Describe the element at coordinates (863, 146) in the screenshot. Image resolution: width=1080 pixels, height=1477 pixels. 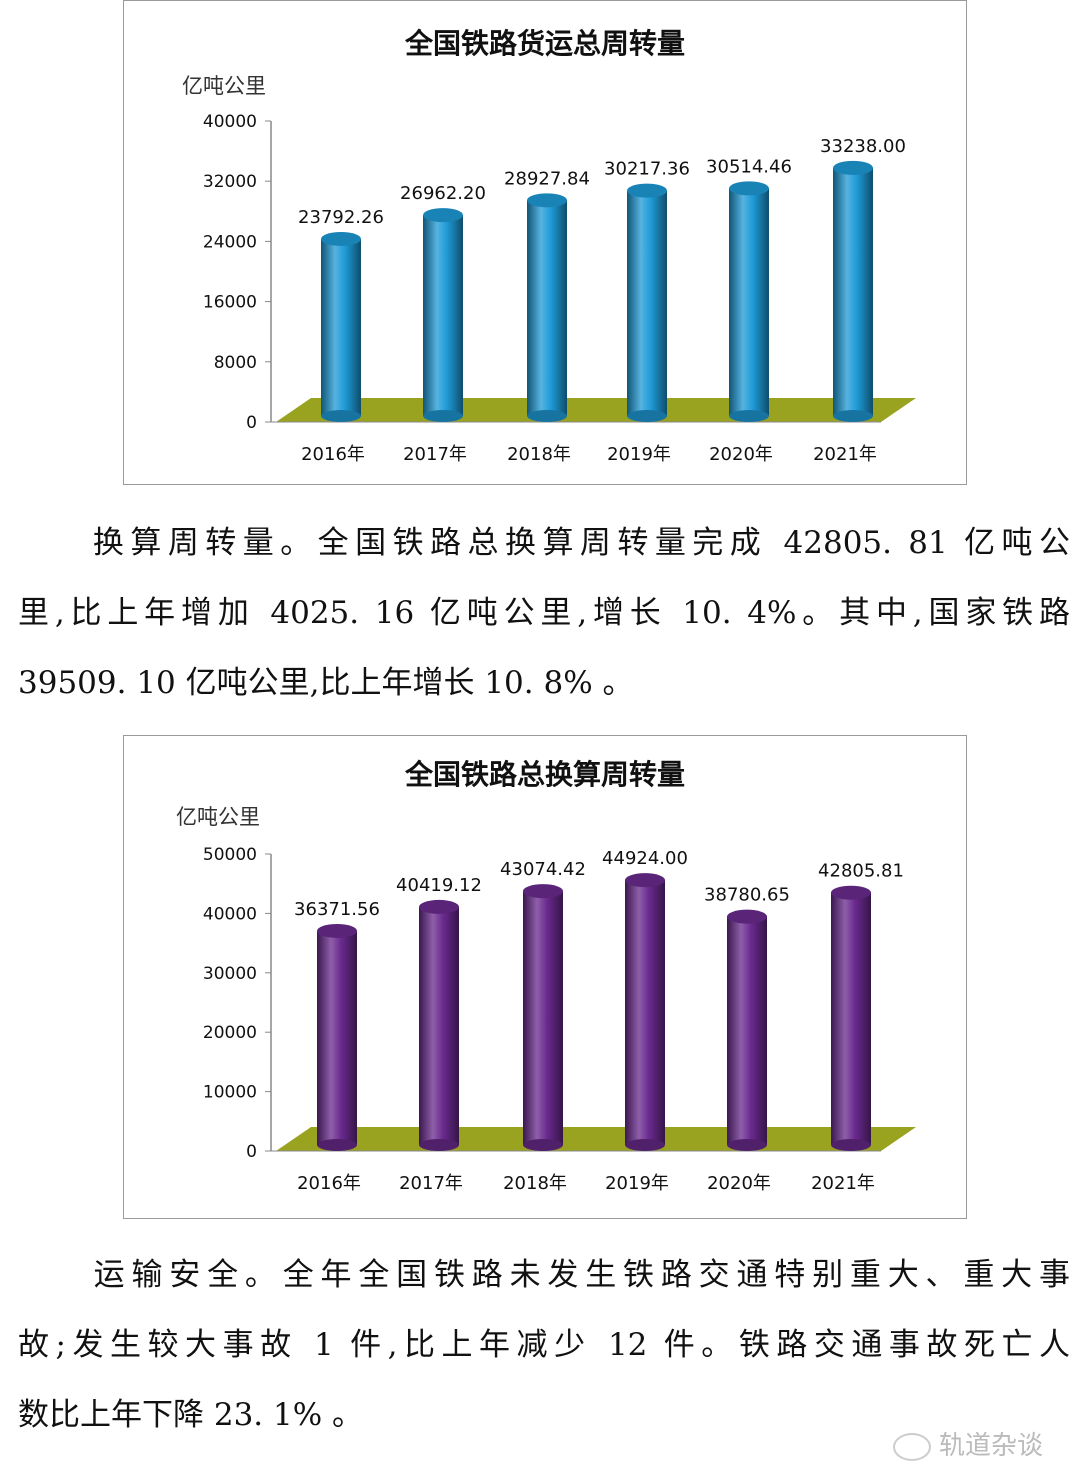
I see `data-label: 33238.00` at that location.